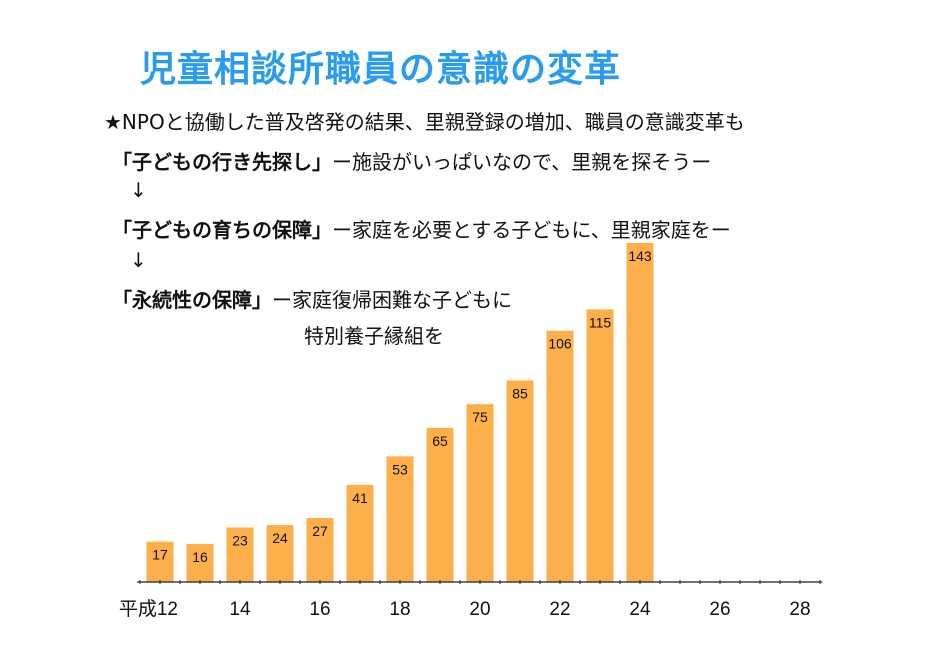 Image resolution: width=934 pixels, height=665 pixels. Describe the element at coordinates (240, 609) in the screenshot. I see `x-tick-label: 14` at that location.